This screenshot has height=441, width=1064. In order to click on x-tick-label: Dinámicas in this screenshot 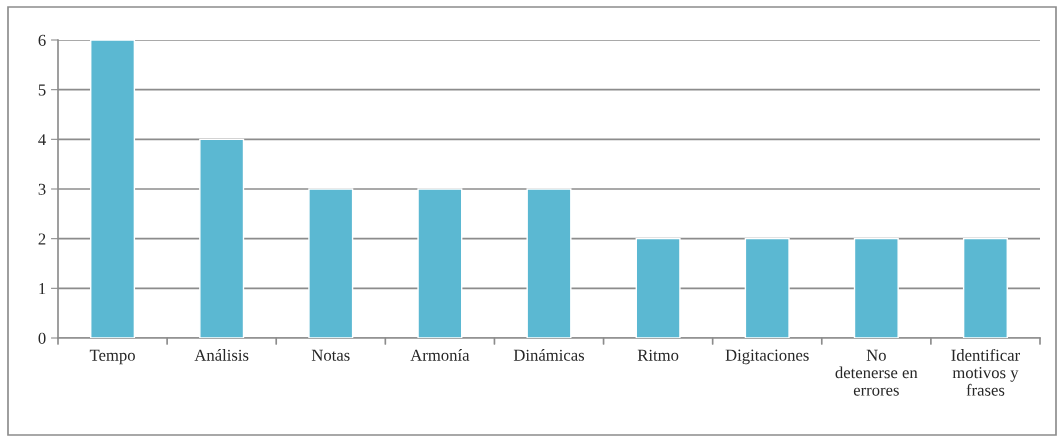, I will do `click(549, 355)`.